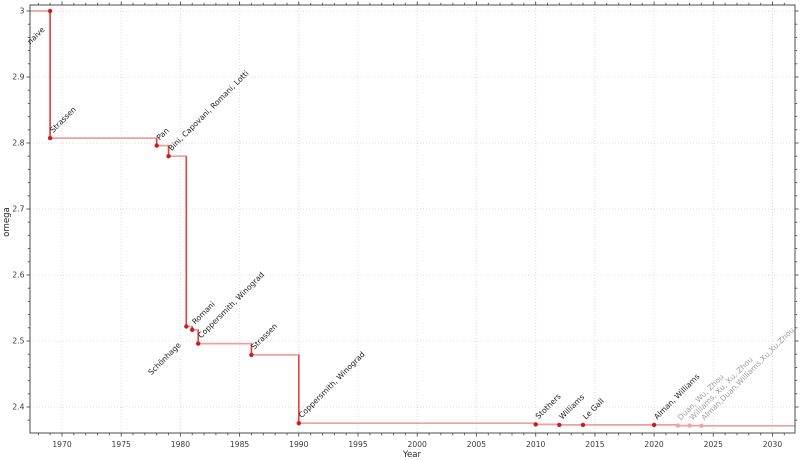 This screenshot has height=460, width=800. I want to click on data-point-bini-capovani-romani-lotti, so click(168, 156).